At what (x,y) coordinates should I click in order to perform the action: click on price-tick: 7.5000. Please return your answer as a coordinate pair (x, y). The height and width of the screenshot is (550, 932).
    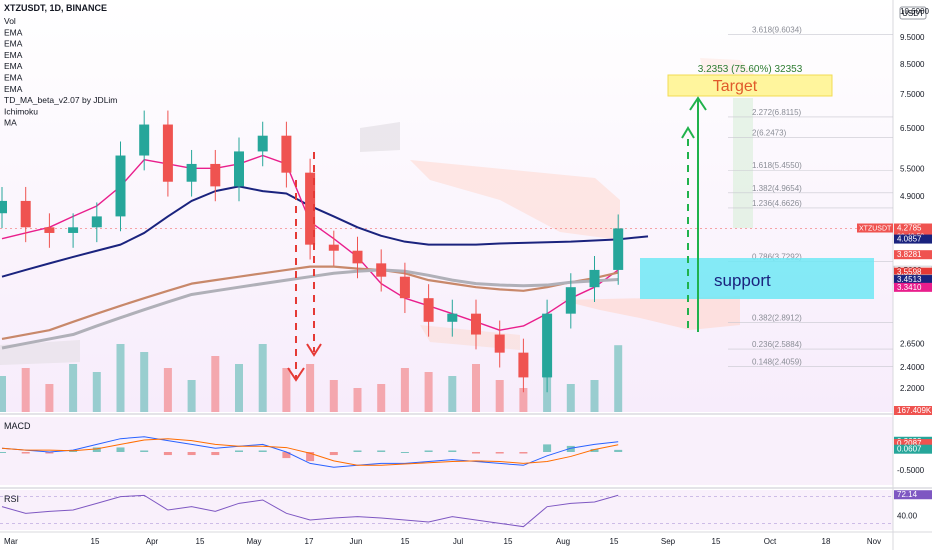
    Looking at the image, I should click on (912, 94).